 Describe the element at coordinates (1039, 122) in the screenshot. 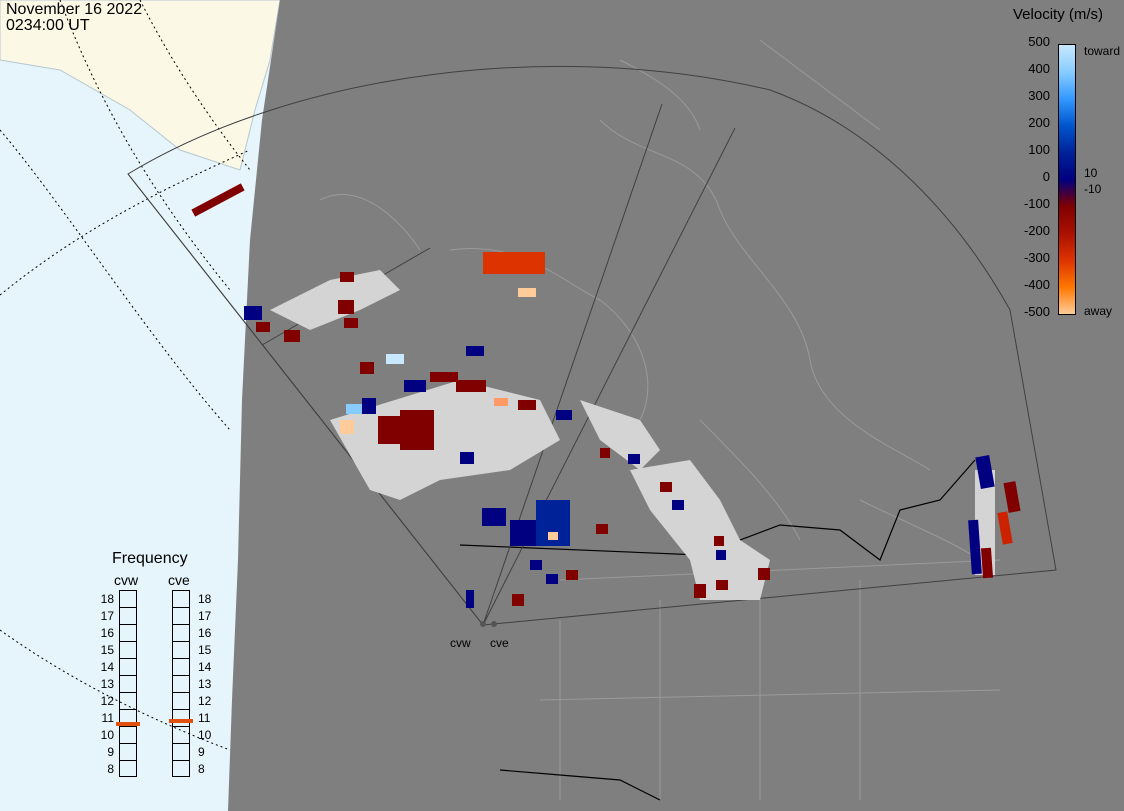

I see `colorscale-tick: 200` at that location.